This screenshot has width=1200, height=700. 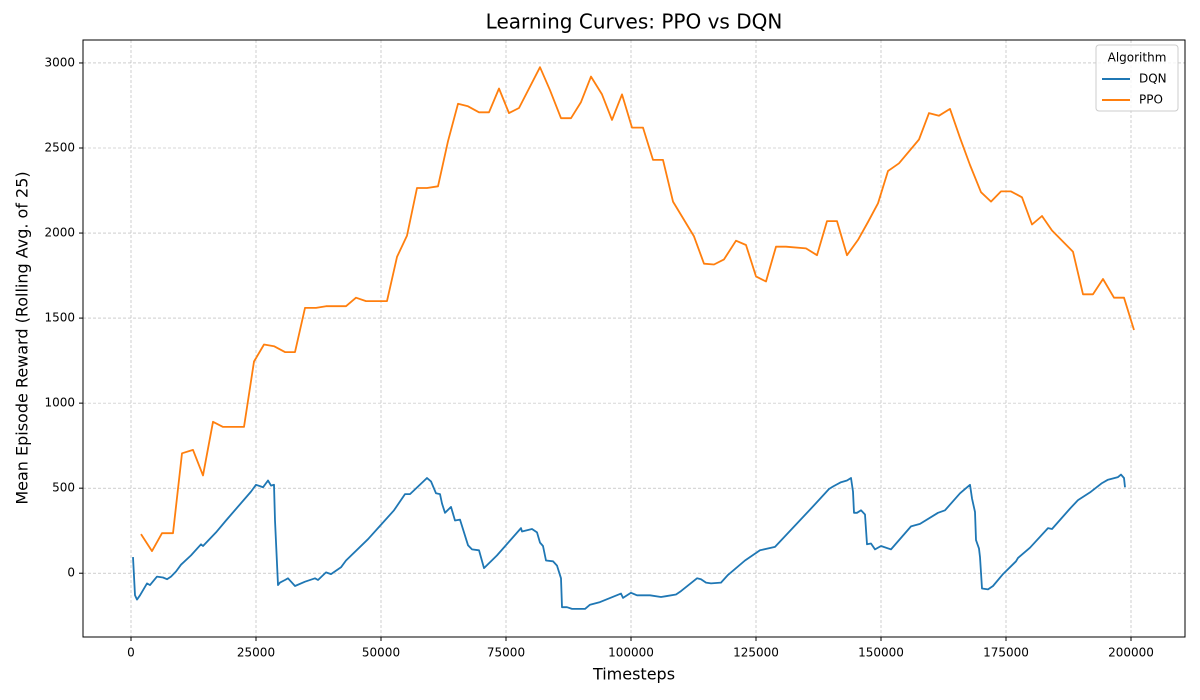 I want to click on y-tick-label: 2000, so click(x=59, y=233).